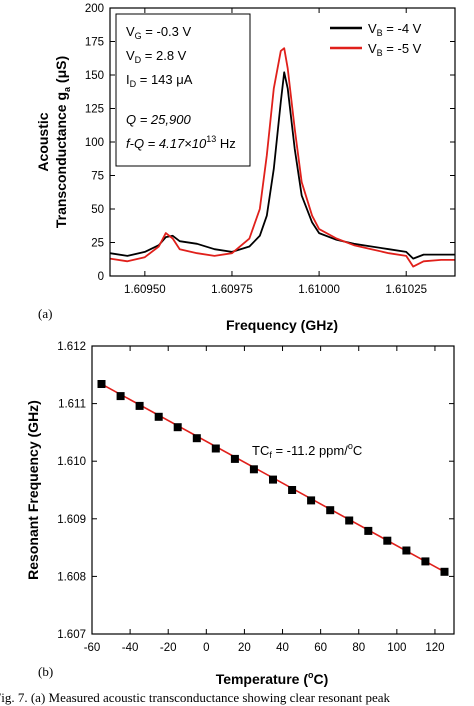 The height and width of the screenshot is (706, 474). I want to click on panel-a-xlabel: Frequency (GHz), so click(282, 325).